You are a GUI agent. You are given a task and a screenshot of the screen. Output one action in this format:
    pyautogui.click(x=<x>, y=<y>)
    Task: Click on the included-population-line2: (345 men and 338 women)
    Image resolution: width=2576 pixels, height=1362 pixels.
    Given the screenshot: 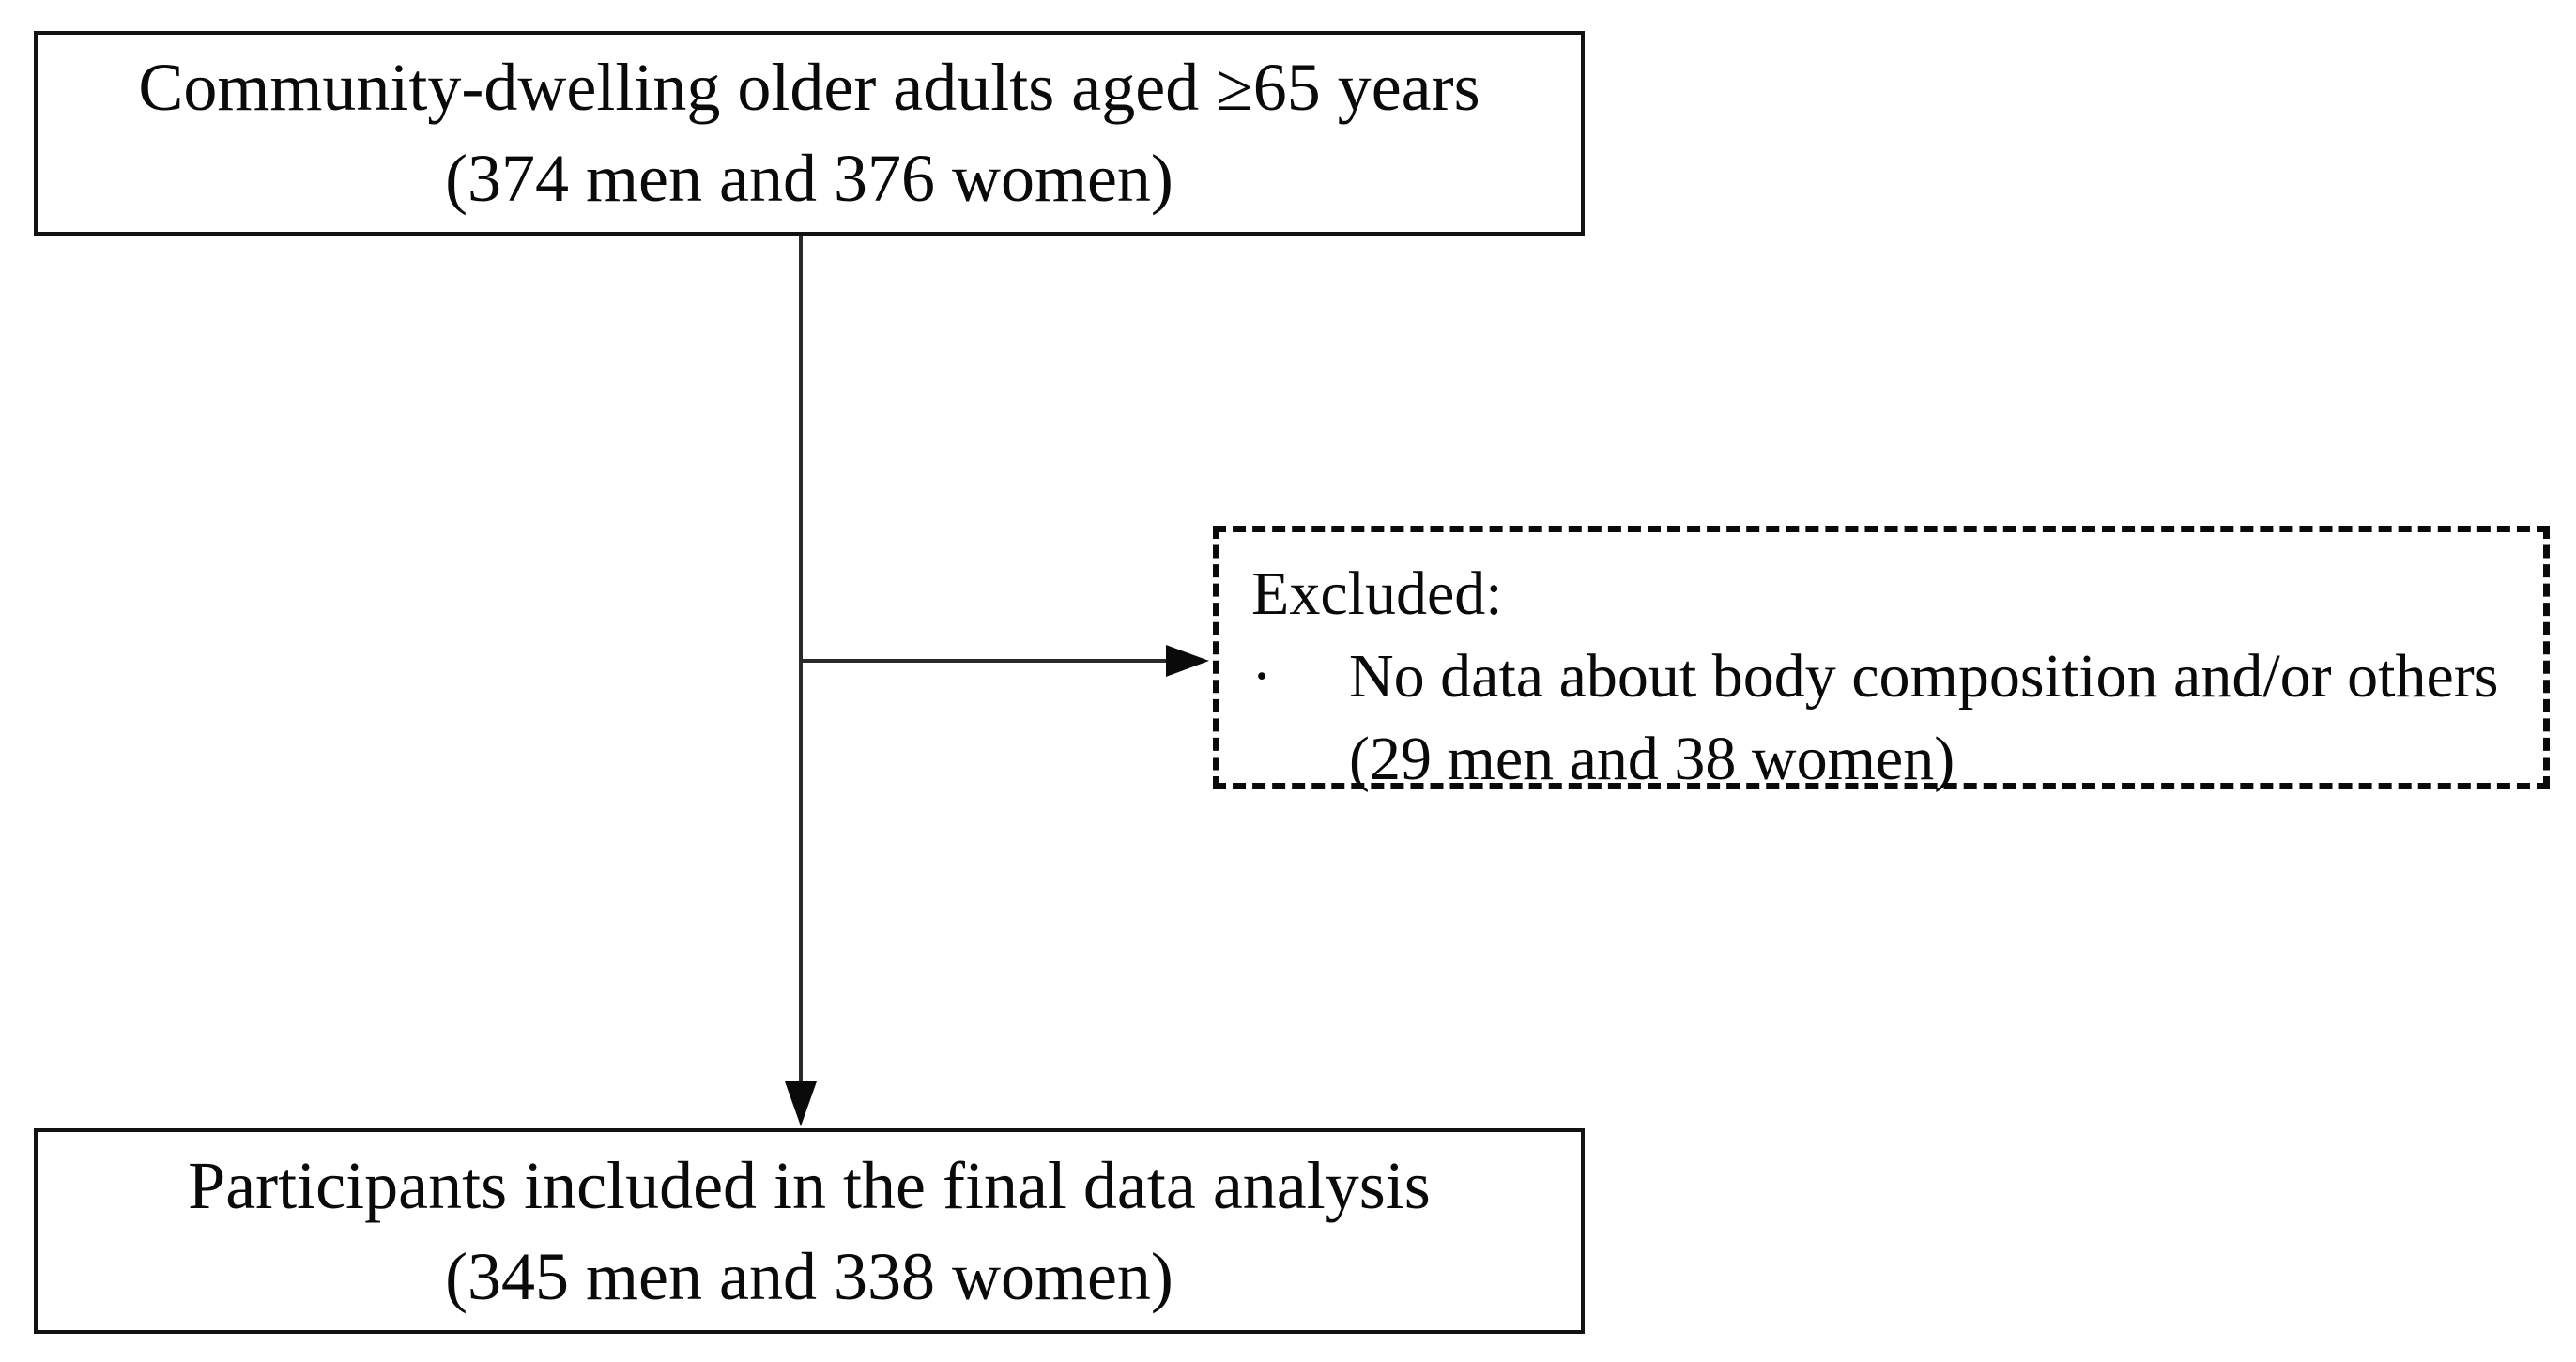 What is the action you would take?
    pyautogui.click(x=809, y=1276)
    